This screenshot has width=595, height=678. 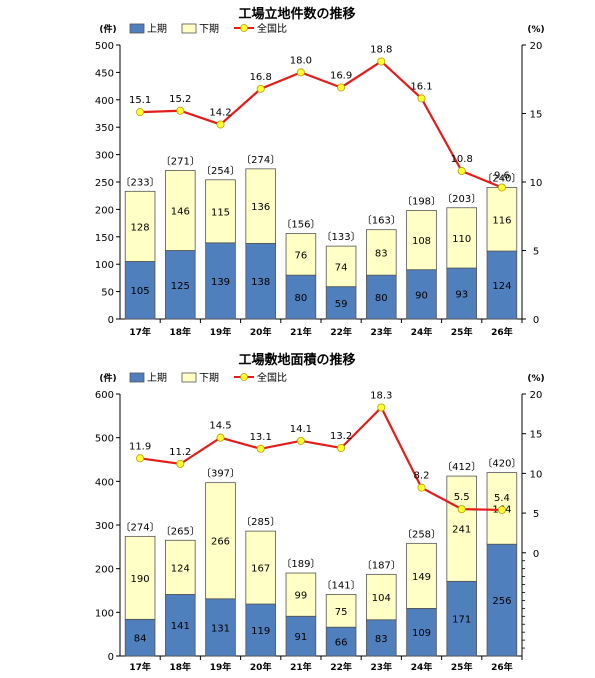 I want to click on y-tick-label: 600, so click(x=104, y=395).